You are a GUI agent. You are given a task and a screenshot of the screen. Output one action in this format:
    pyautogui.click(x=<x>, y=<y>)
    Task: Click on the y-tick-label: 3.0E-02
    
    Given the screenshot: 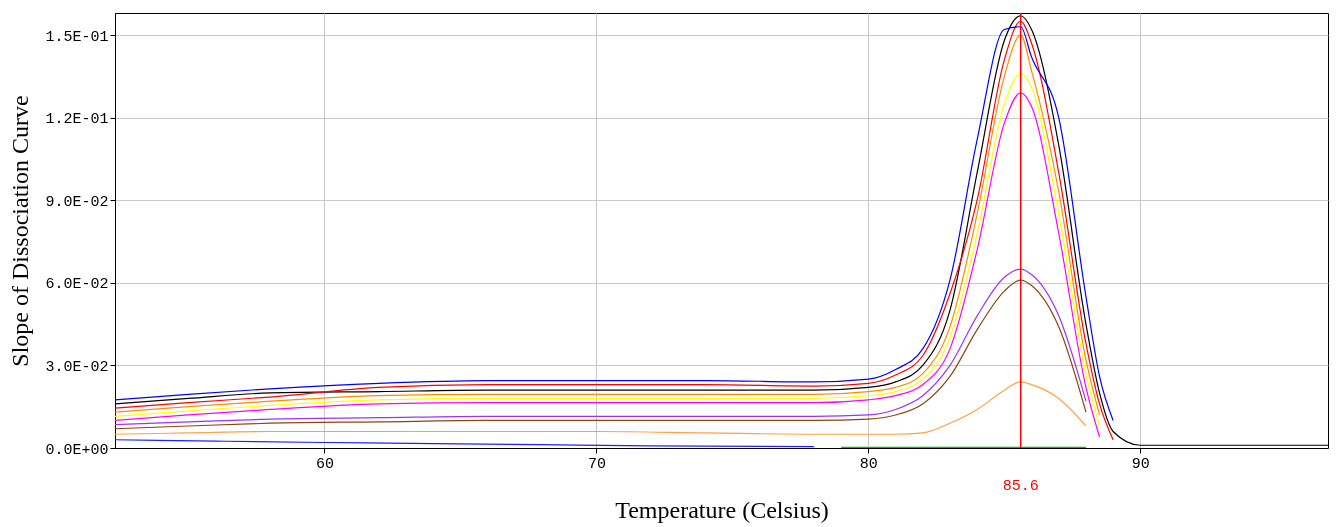 What is the action you would take?
    pyautogui.click(x=77, y=367)
    